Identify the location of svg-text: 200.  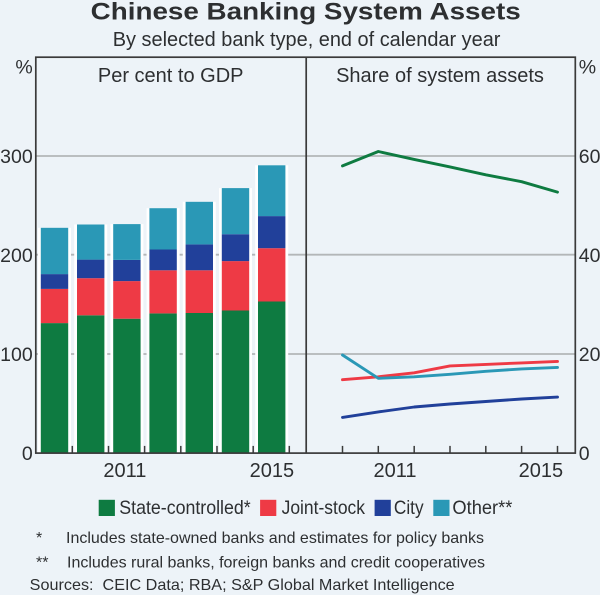
(16, 256).